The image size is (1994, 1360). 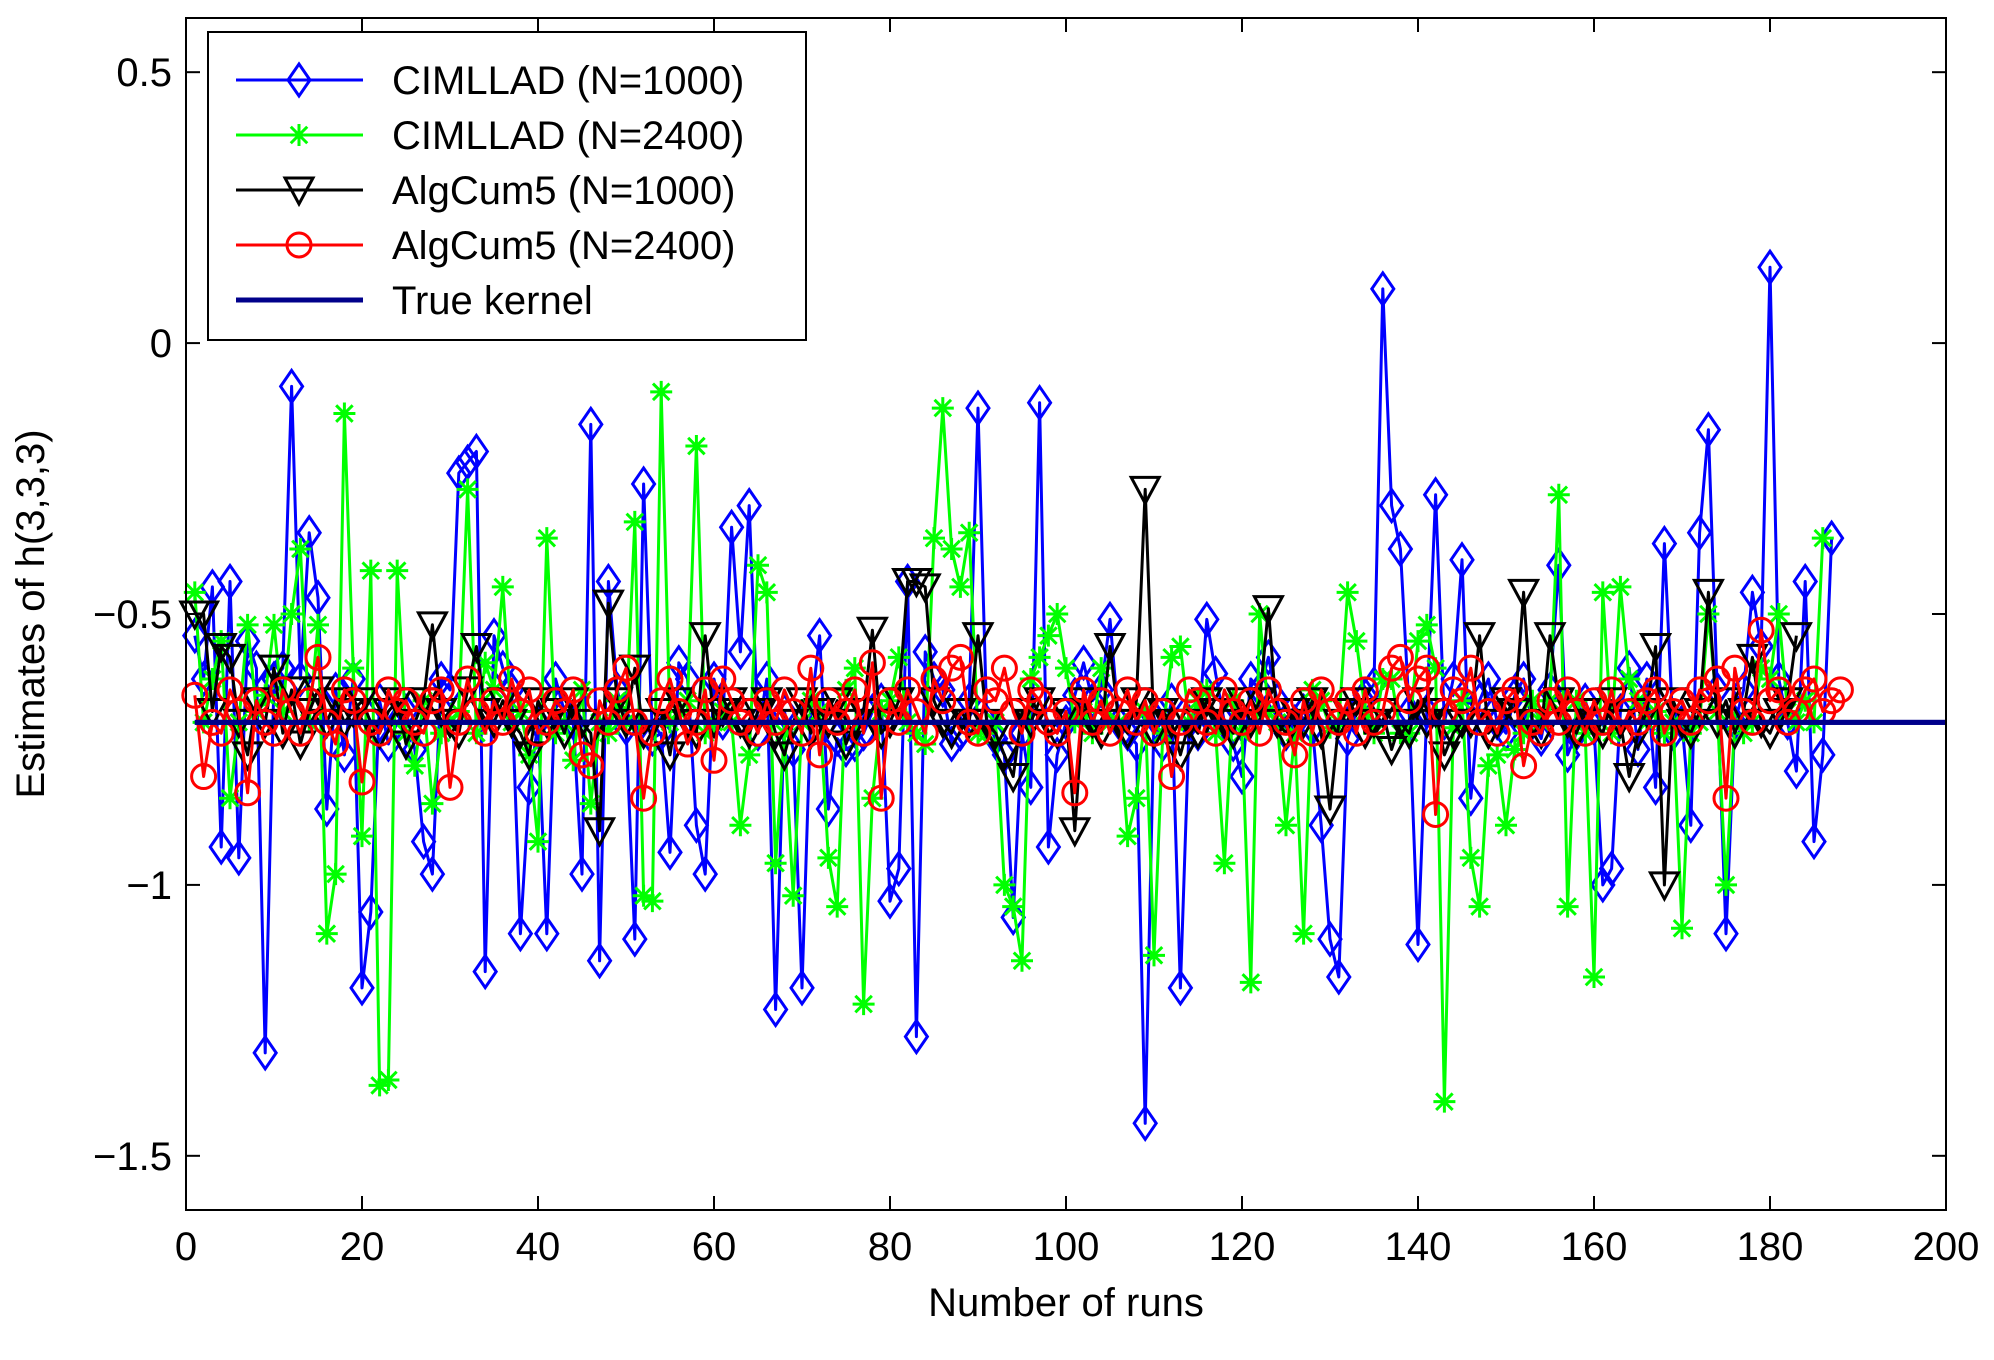 I want to click on x-tick-label: 20, so click(x=362, y=1247).